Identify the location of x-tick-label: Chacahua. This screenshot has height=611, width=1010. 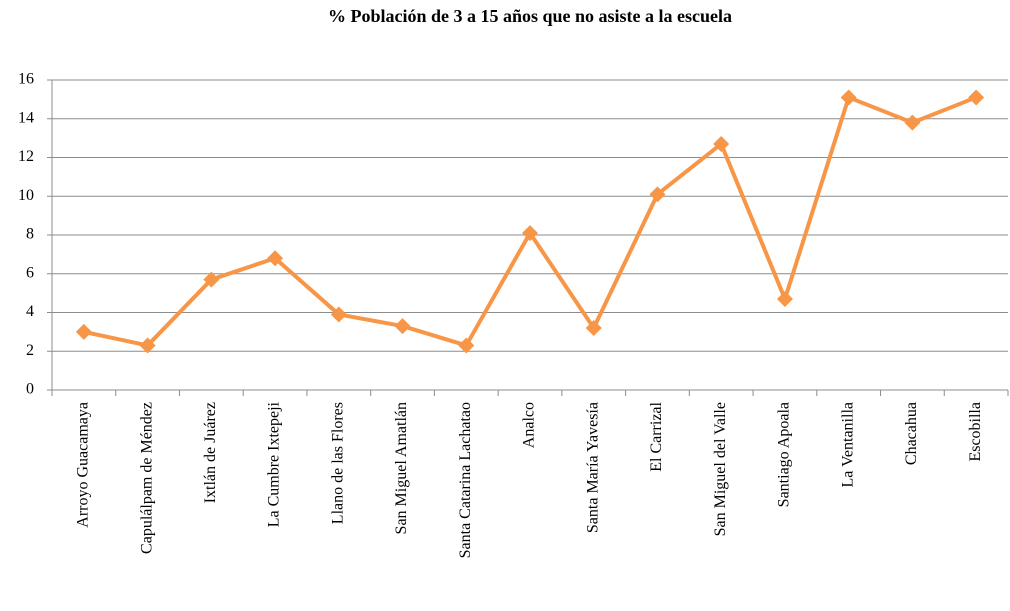
(911, 433).